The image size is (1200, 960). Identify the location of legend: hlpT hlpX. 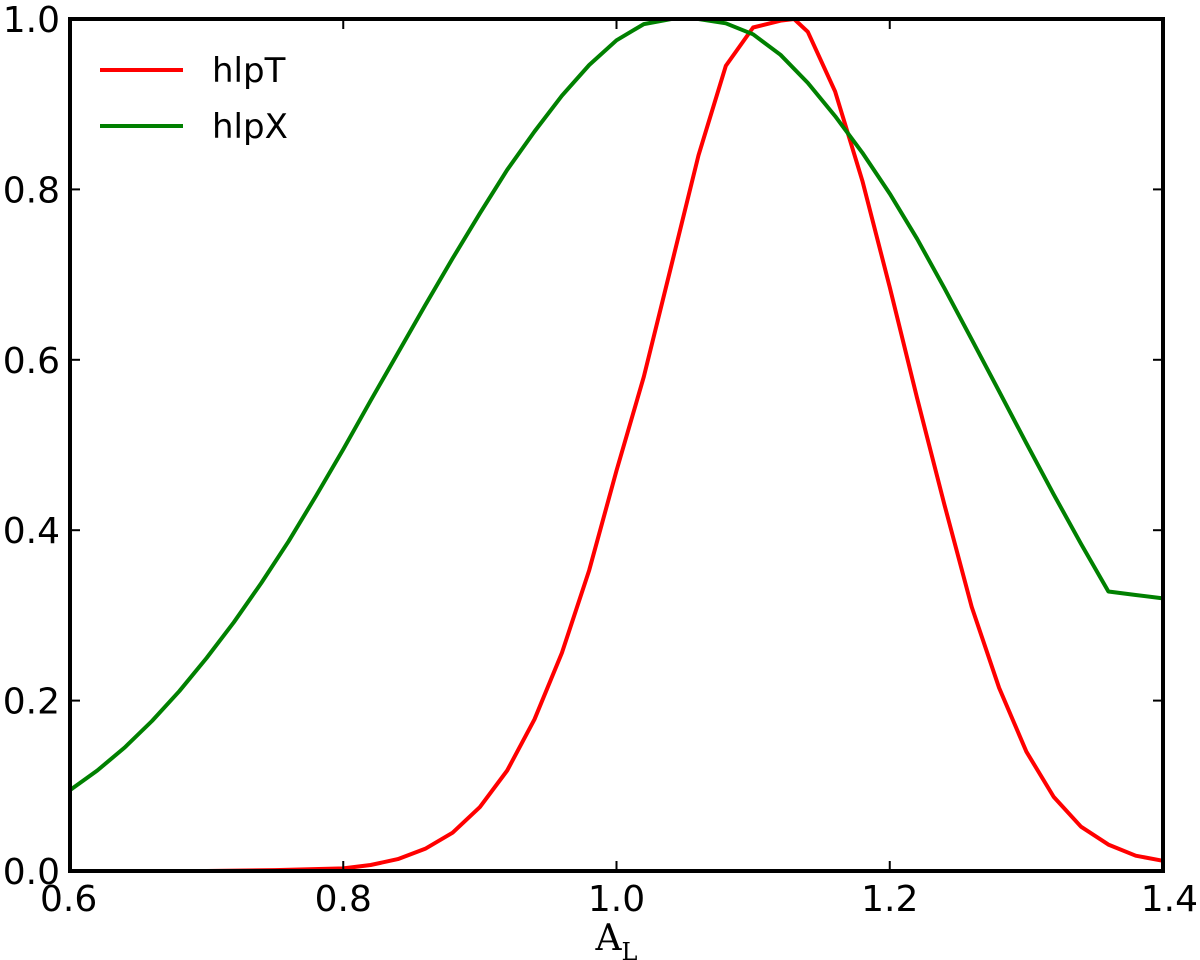
(194, 99).